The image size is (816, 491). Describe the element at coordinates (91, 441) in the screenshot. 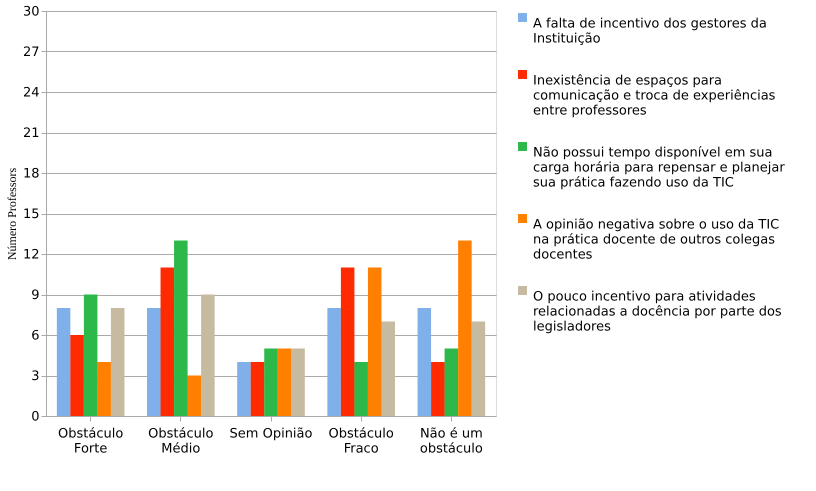

I see `x-tick-label: Obstáculo Forte` at that location.